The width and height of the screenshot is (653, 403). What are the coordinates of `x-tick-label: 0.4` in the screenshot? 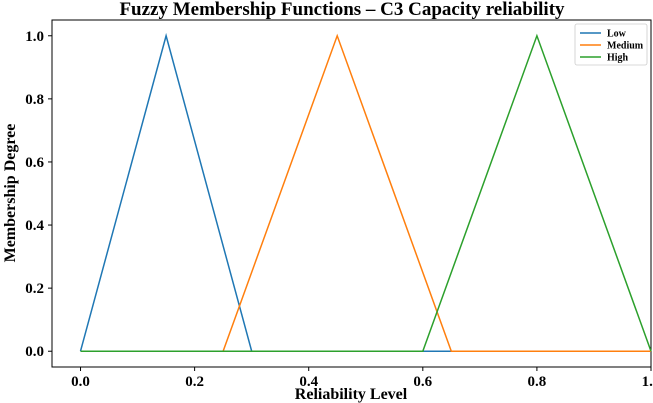 It's located at (308, 382).